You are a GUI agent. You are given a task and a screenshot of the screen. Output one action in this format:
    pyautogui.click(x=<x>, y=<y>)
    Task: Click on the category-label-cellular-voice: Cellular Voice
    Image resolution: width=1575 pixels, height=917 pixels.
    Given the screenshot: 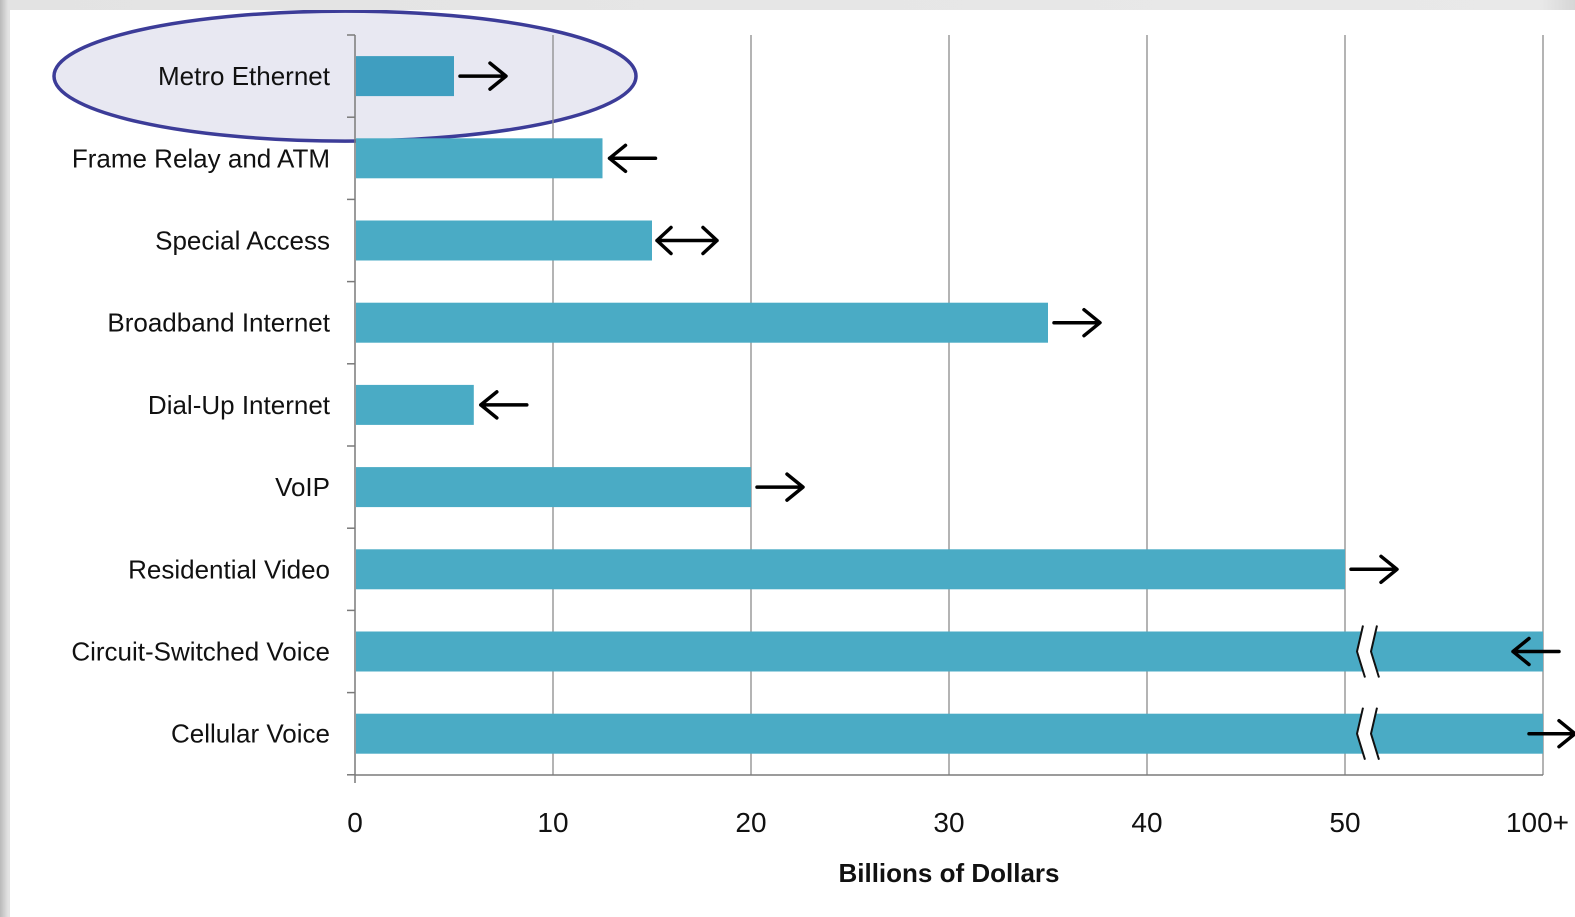 What is the action you would take?
    pyautogui.click(x=250, y=734)
    